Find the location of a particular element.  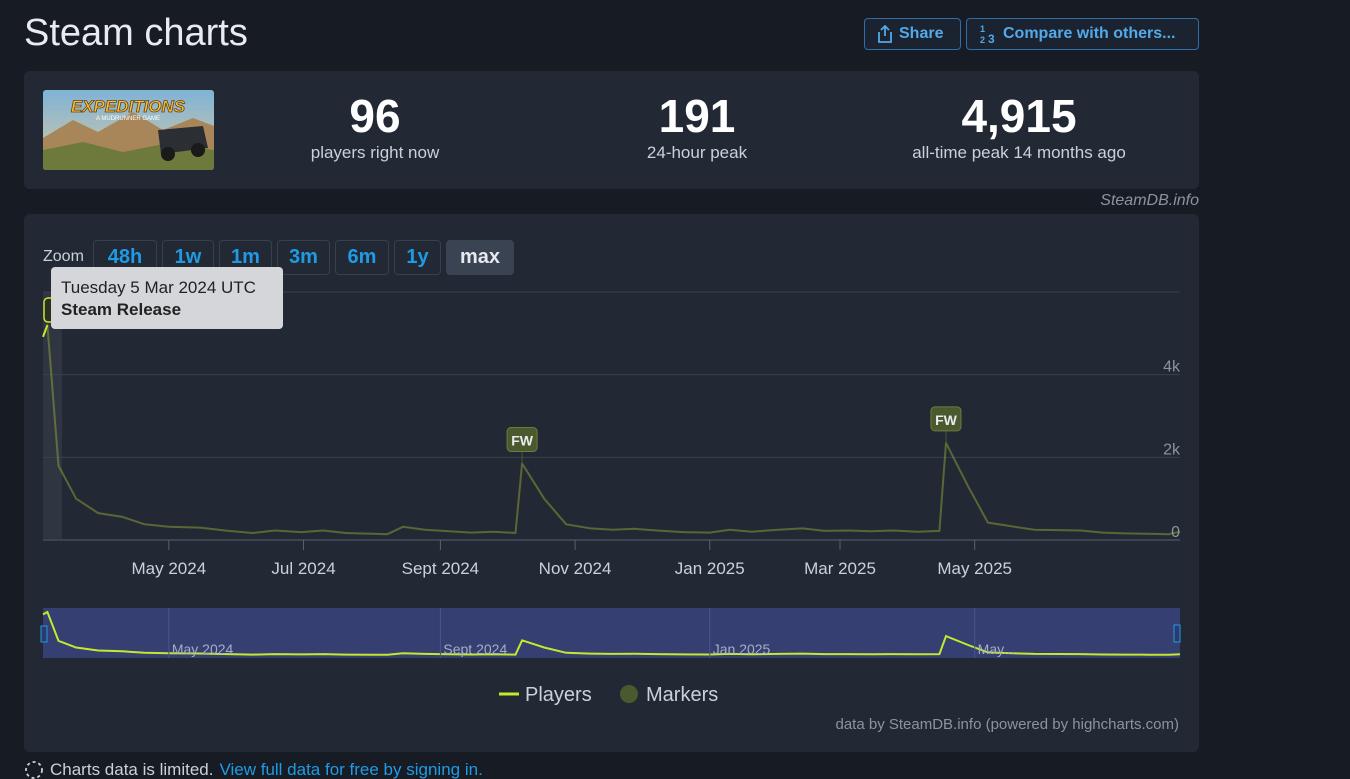

svg-text: EXPEDITIONS is located at coordinates (128, 106).